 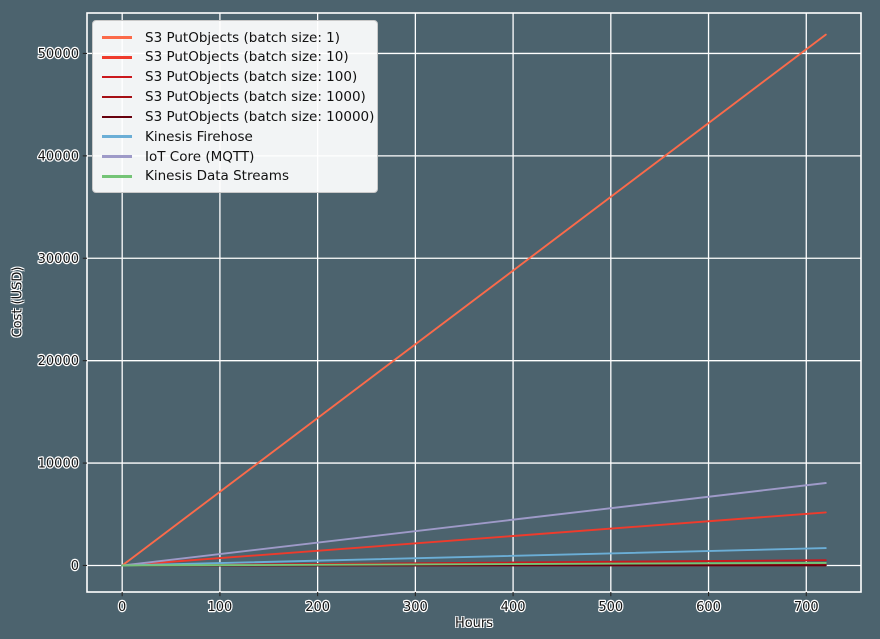 What do you see at coordinates (217, 176) in the screenshot?
I see `legend-item-label: Kinesis Data Streams` at bounding box center [217, 176].